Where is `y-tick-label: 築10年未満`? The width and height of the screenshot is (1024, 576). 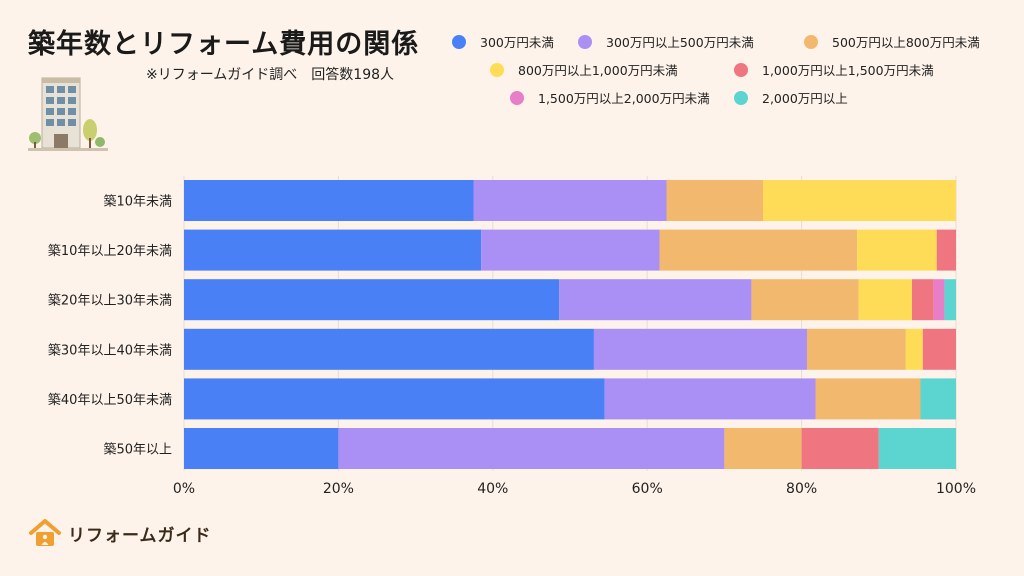 y-tick-label: 築10年未満 is located at coordinates (137, 202).